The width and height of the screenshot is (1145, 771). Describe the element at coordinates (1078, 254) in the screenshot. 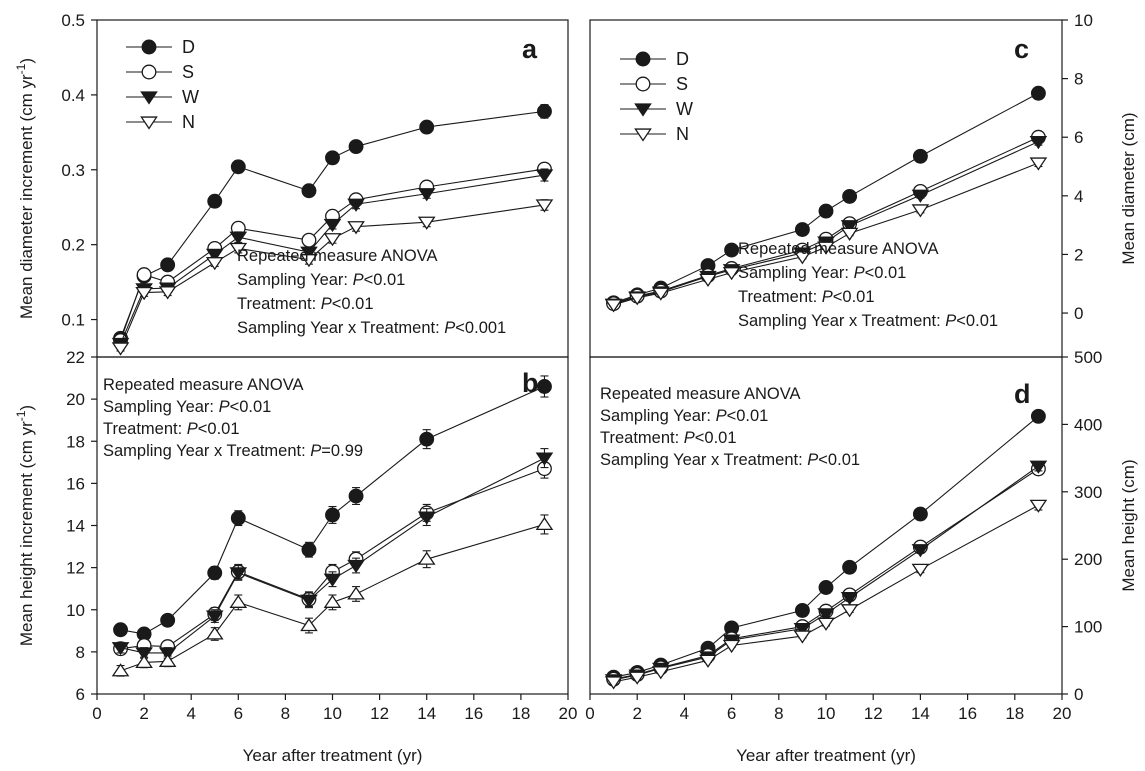

I see `y-tick-label: 2` at that location.